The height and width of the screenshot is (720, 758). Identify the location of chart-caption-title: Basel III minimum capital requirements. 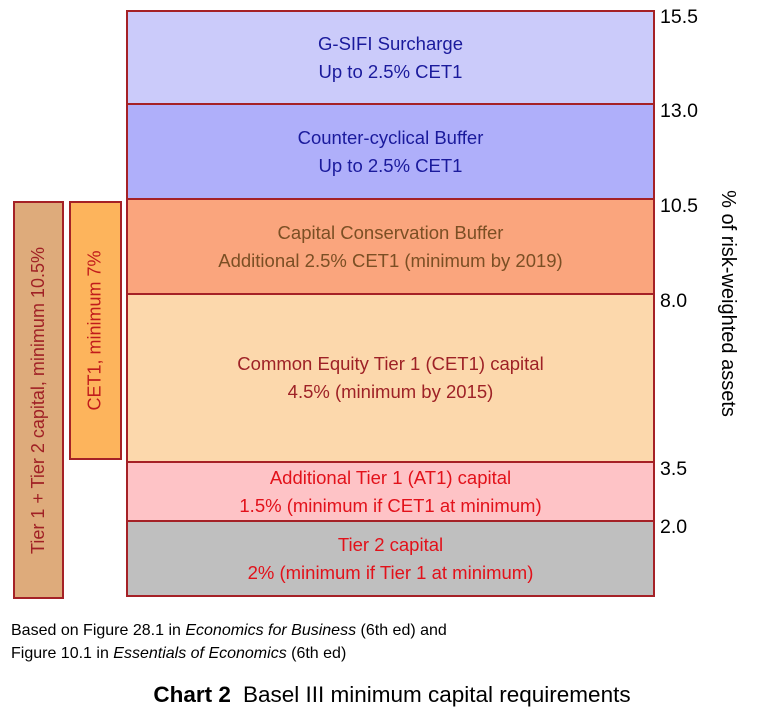
(436, 694).